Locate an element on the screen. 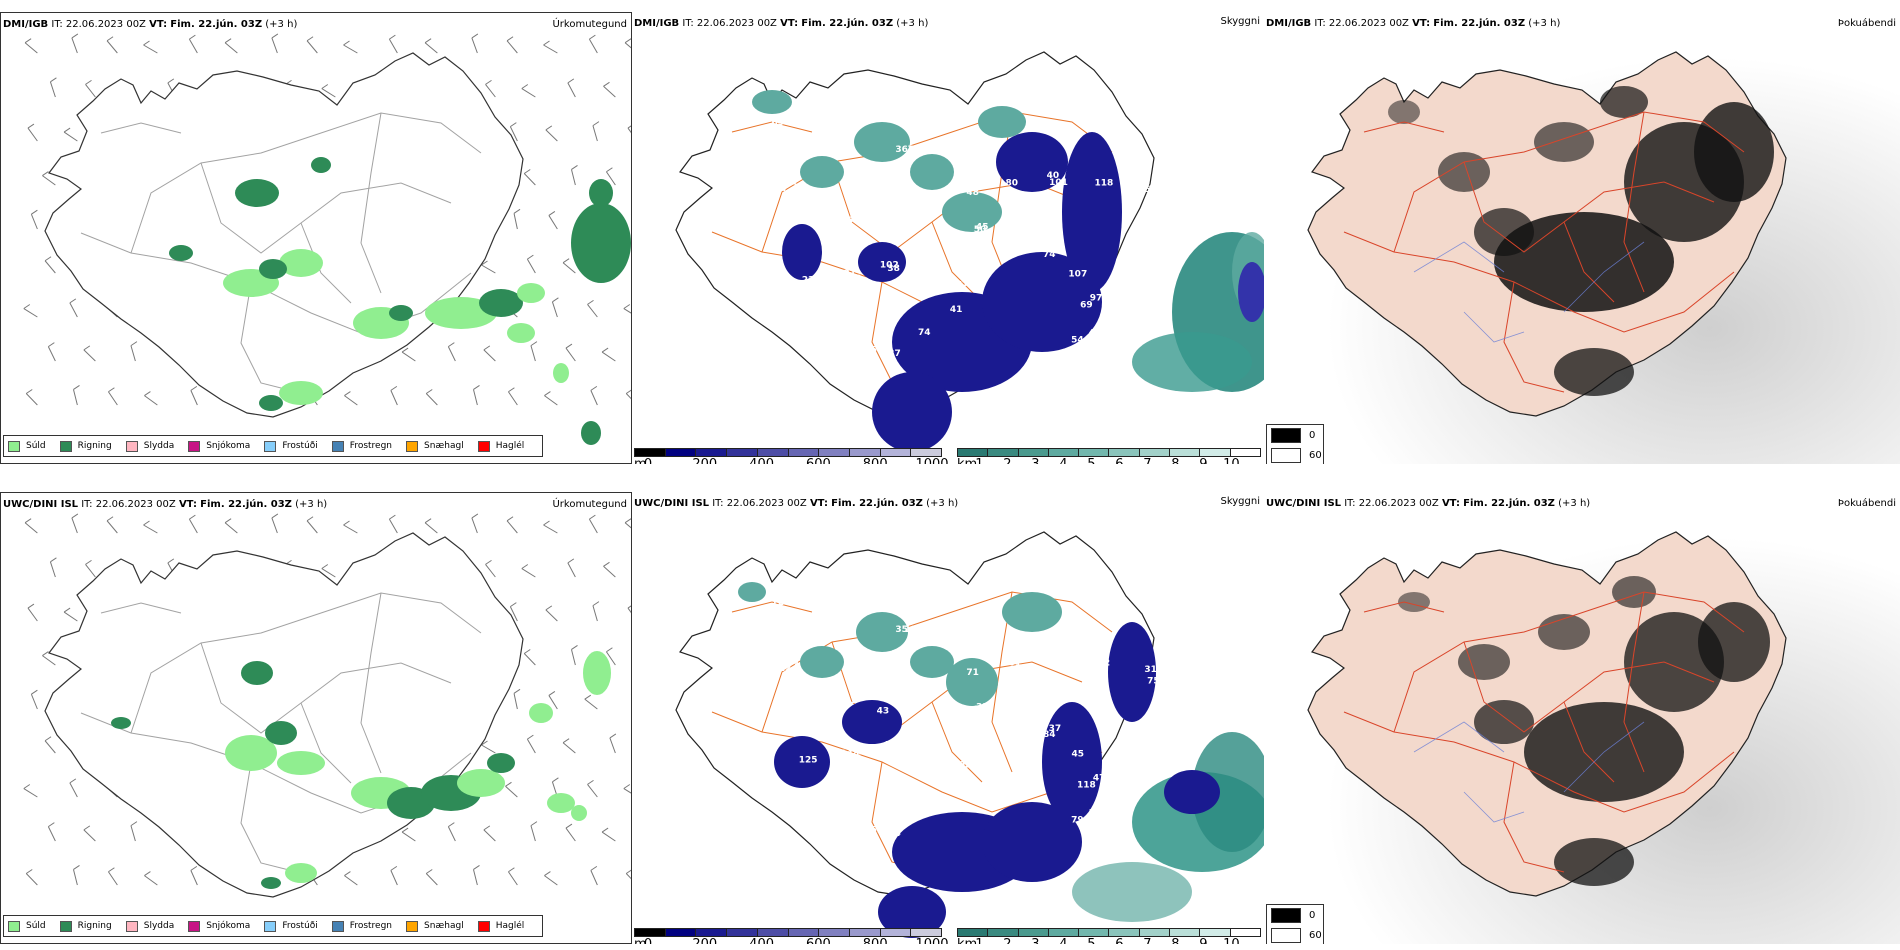 The height and width of the screenshot is (950, 1900). cloudbase-value: 36 is located at coordinates (855, 759).